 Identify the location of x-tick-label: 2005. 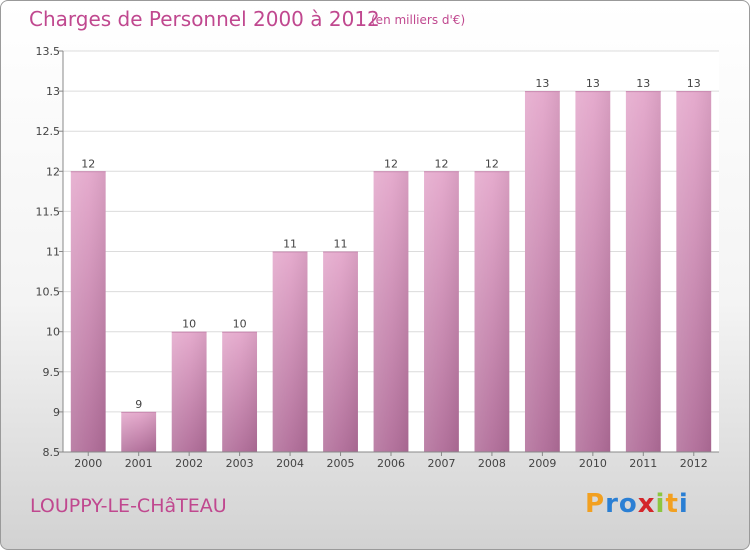
(341, 463).